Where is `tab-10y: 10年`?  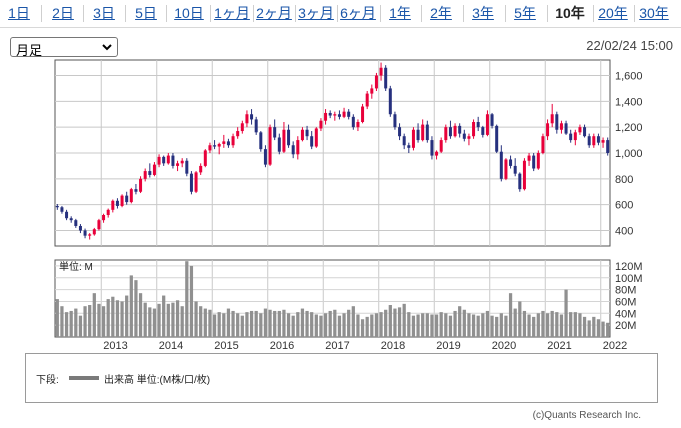
tab-10y: 10年 is located at coordinates (570, 13).